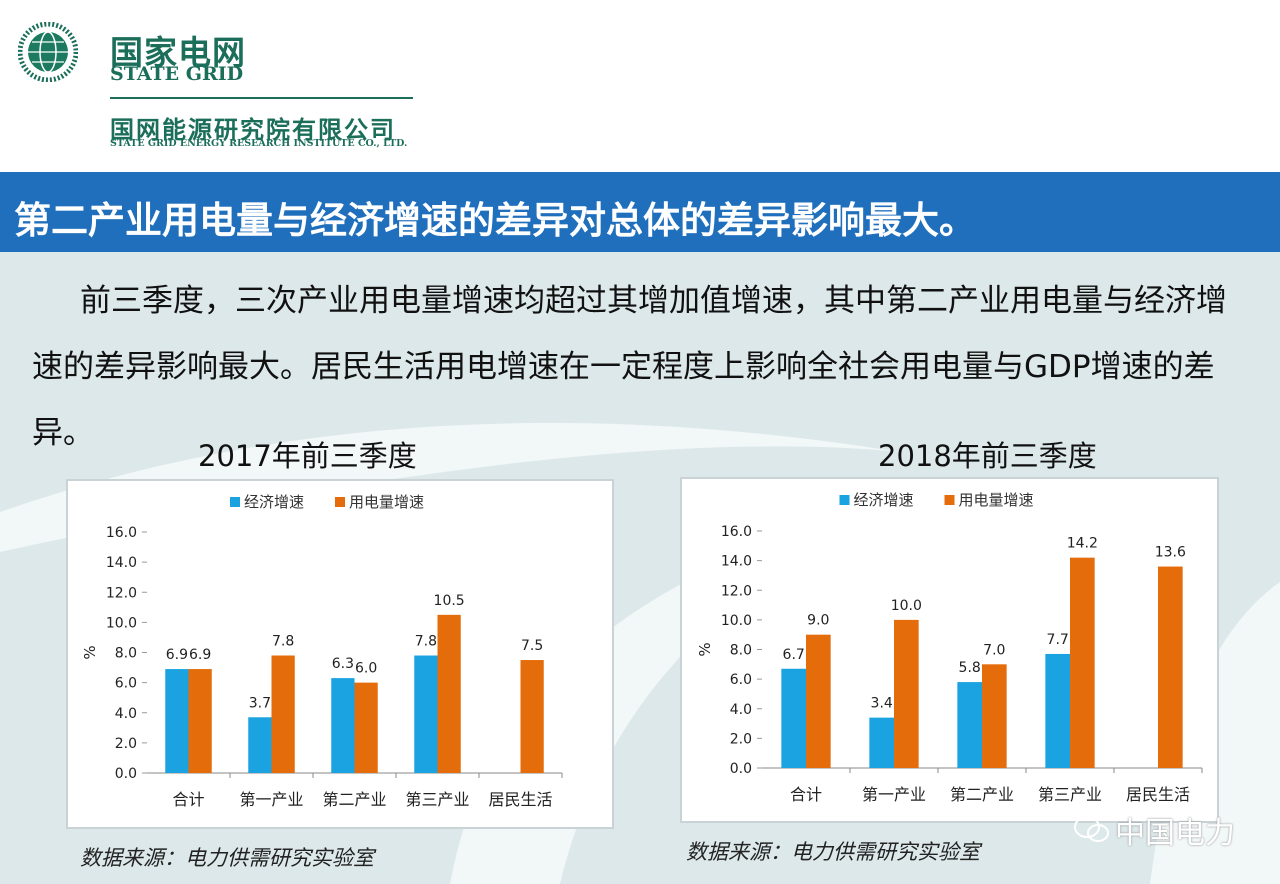 Image resolution: width=1280 pixels, height=884 pixels. Describe the element at coordinates (794, 655) in the screenshot. I see `data-label: 6.7` at that location.